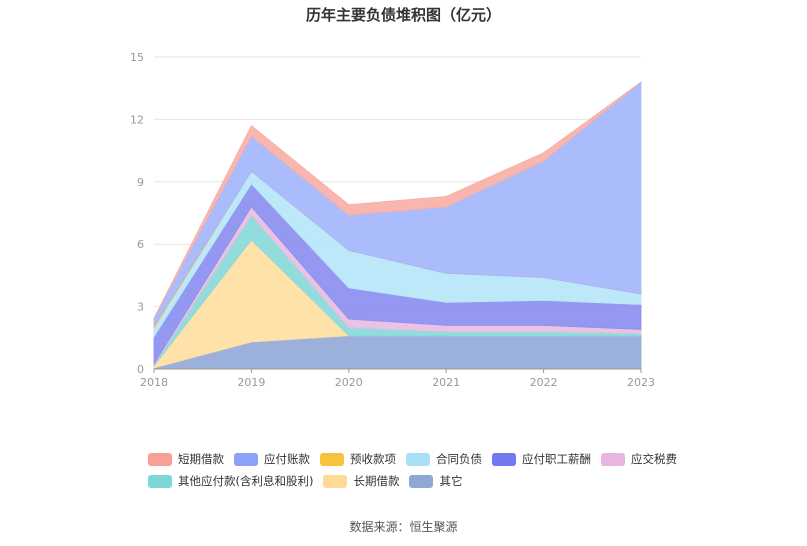 The height and width of the screenshot is (546, 807). What do you see at coordinates (137, 119) in the screenshot?
I see `y-tick-label: 12` at bounding box center [137, 119].